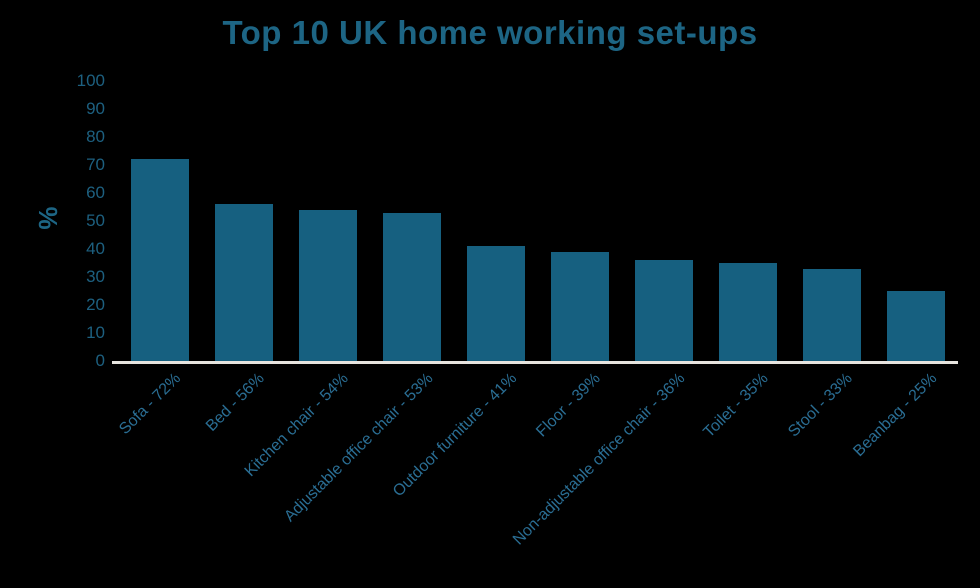 The width and height of the screenshot is (980, 588). What do you see at coordinates (821, 405) in the screenshot?
I see `x-category-label: Stool - 33%` at bounding box center [821, 405].